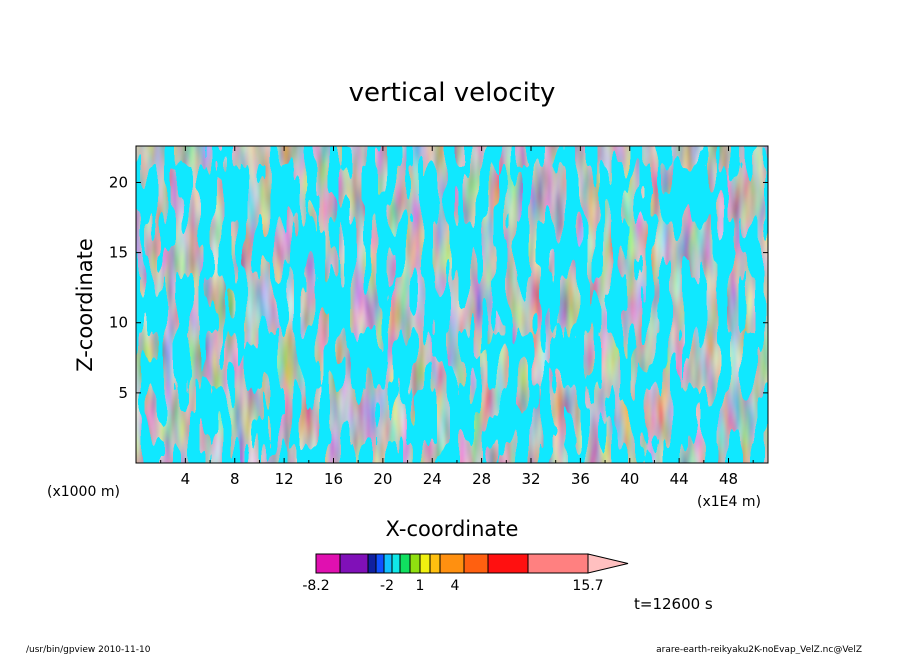  Describe the element at coordinates (679, 479) in the screenshot. I see `x-tick-label: 44` at that location.